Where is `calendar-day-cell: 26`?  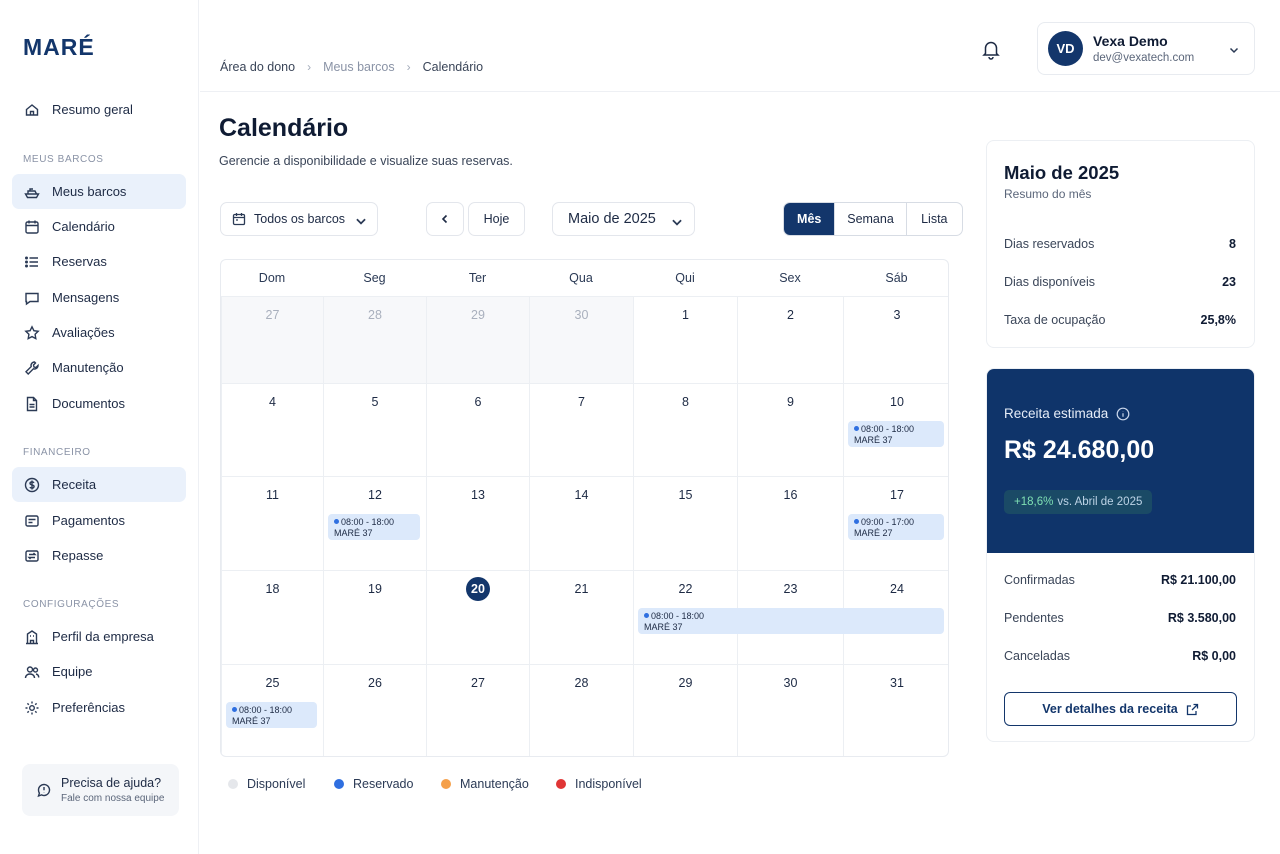 calendar-day-cell: 26 is located at coordinates (374, 710).